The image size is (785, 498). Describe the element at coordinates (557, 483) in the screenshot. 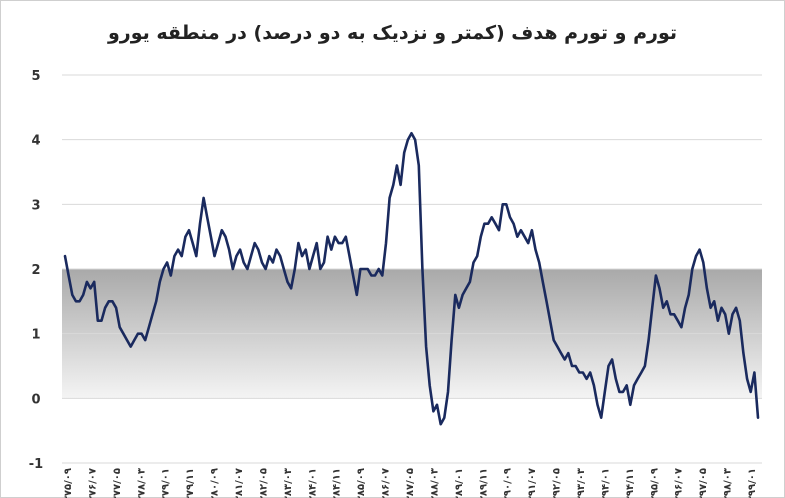

I see `x-tick-label: ۱۳۹۲/۰۵` at that location.